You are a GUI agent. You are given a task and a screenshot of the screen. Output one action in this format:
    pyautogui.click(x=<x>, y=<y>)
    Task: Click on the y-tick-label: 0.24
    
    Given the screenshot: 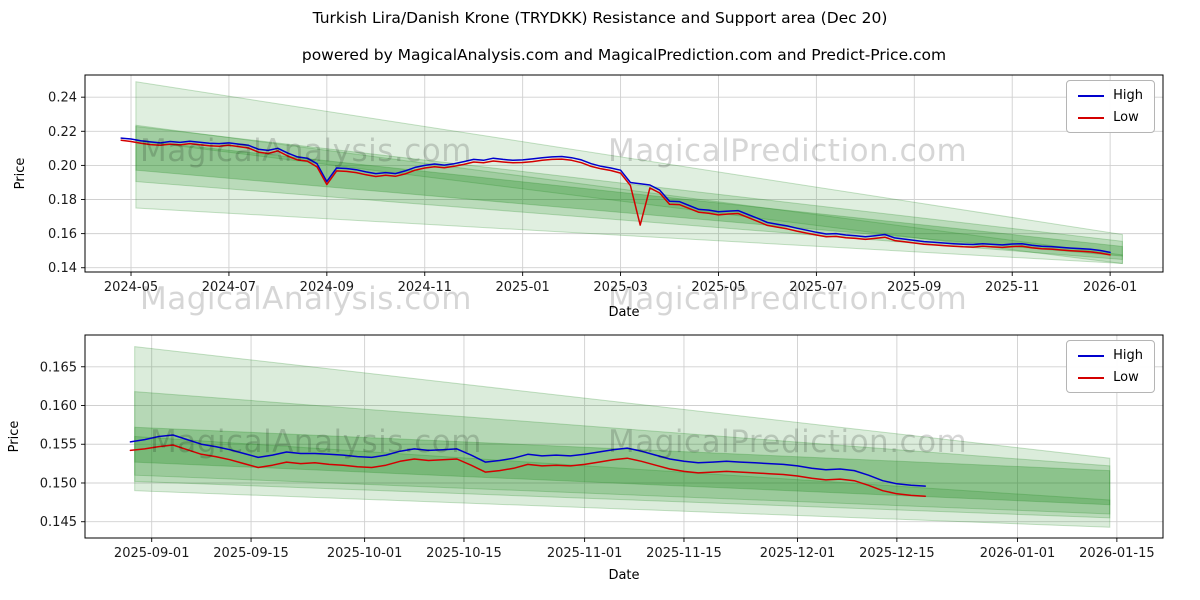 What is the action you would take?
    pyautogui.click(x=62, y=98)
    